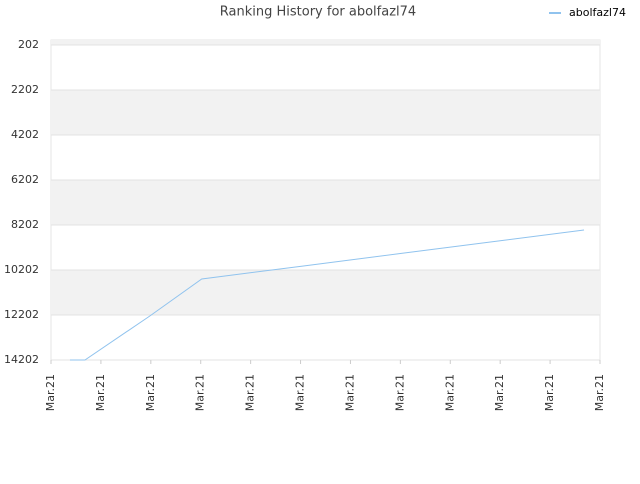 This screenshot has height=484, width=640. What do you see at coordinates (25, 179) in the screenshot?
I see `y-tick-label: 6202` at bounding box center [25, 179].